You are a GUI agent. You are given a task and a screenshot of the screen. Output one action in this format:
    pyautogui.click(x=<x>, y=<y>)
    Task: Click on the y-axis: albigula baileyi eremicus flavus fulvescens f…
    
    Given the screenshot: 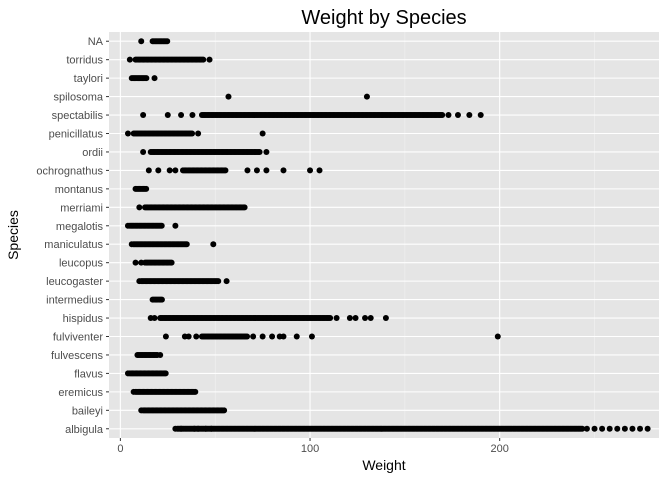 What is the action you would take?
    pyautogui.click(x=72, y=236)
    